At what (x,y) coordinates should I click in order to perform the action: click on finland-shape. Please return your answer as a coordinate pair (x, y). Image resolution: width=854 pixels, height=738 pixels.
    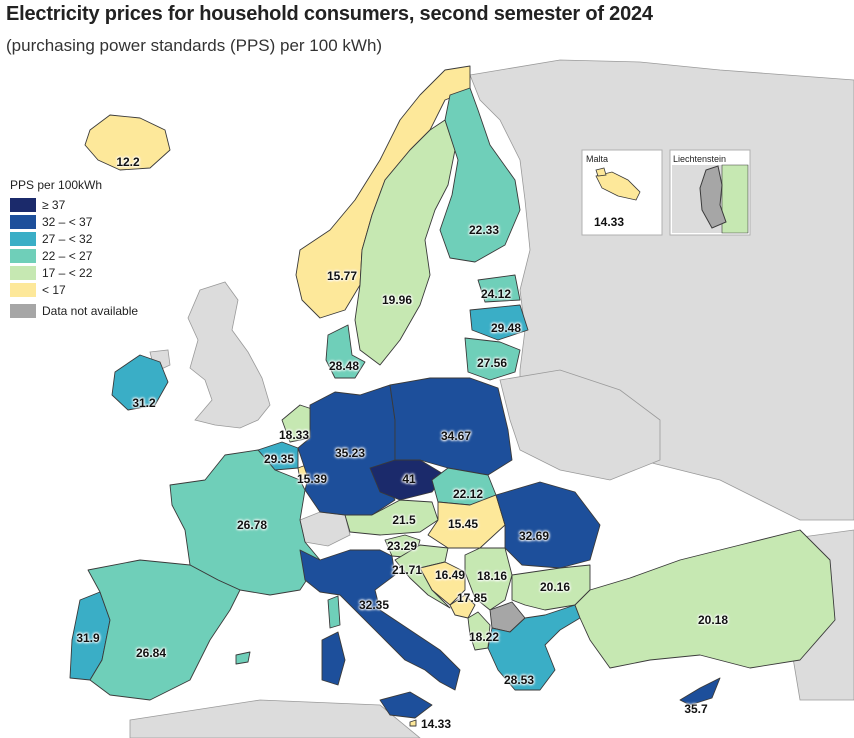
    Looking at the image, I should click on (480, 175).